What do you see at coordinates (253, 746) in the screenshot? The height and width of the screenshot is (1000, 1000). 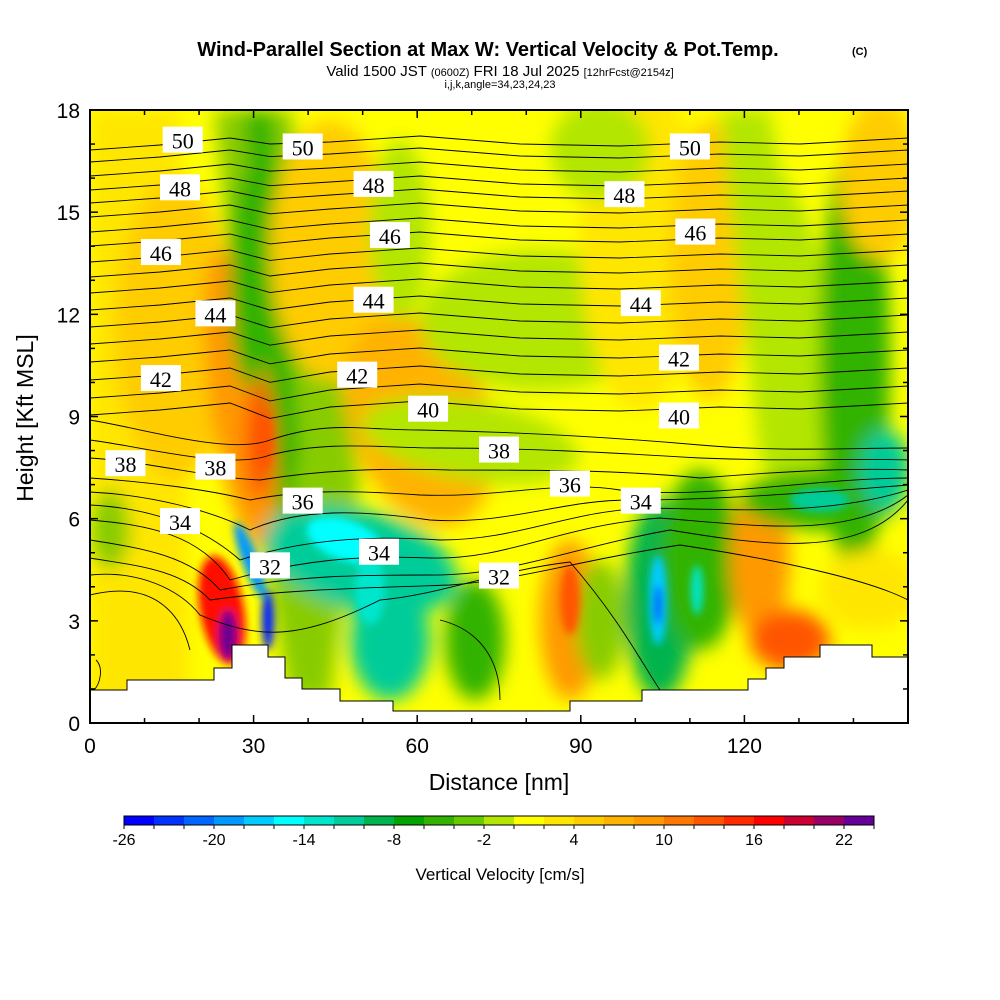 I see `x-tick-label: 30` at bounding box center [253, 746].